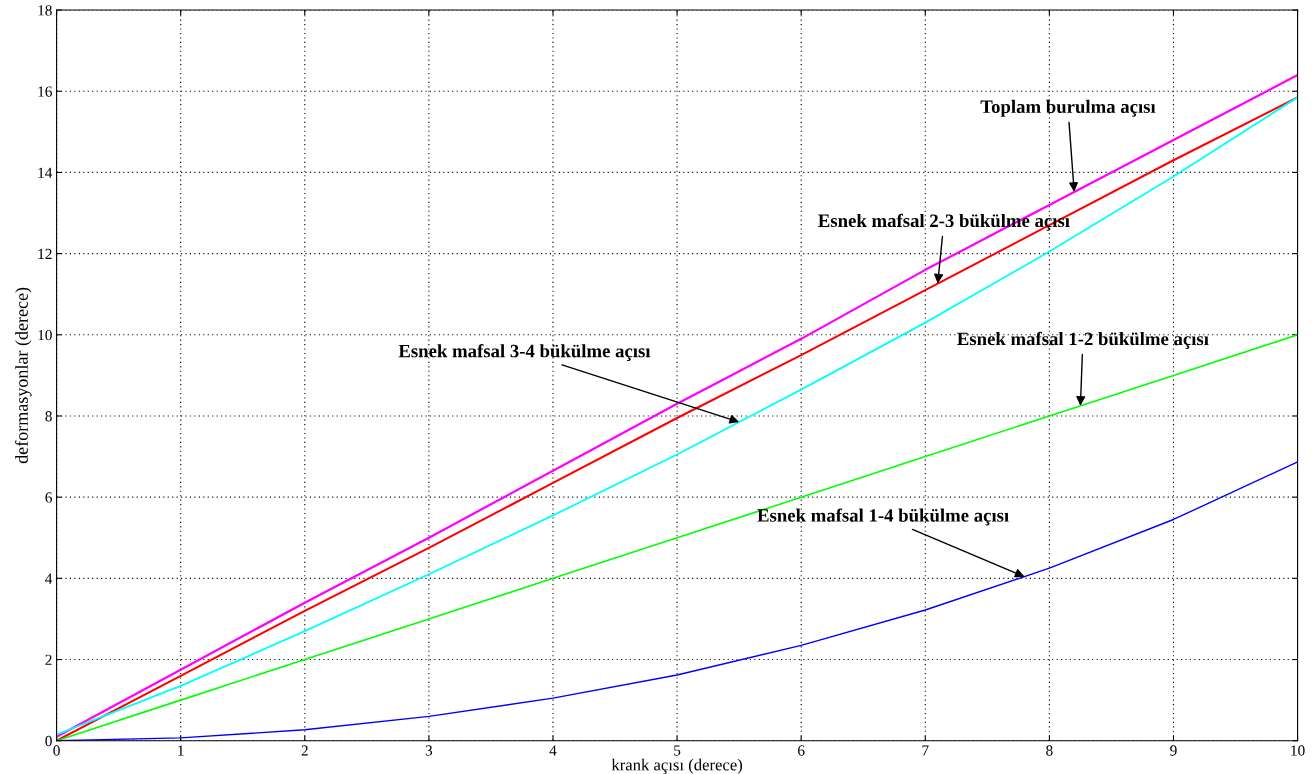 Image resolution: width=1316 pixels, height=774 pixels. Describe the element at coordinates (883, 517) in the screenshot. I see `annotation: Esnek mafsal 1-4 bükülme açısı` at that location.